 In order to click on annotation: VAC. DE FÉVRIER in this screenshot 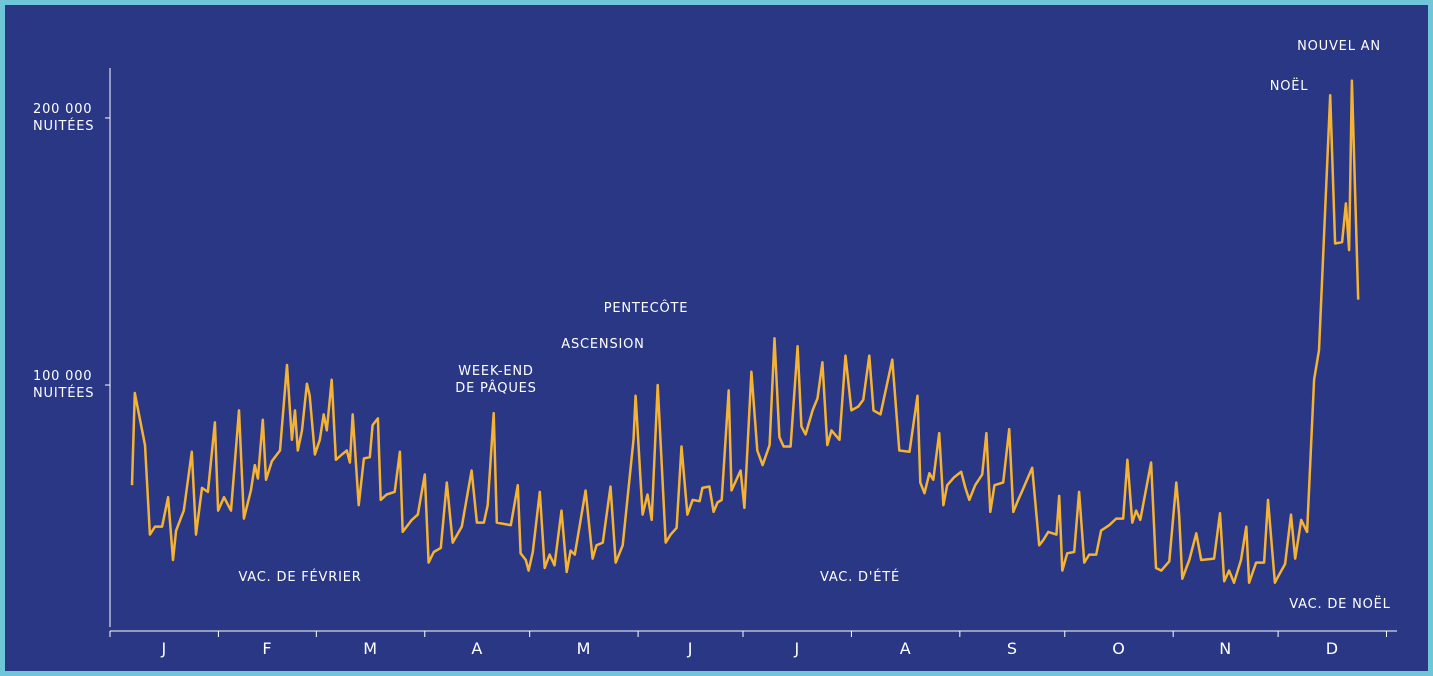, I will do `click(300, 577)`.